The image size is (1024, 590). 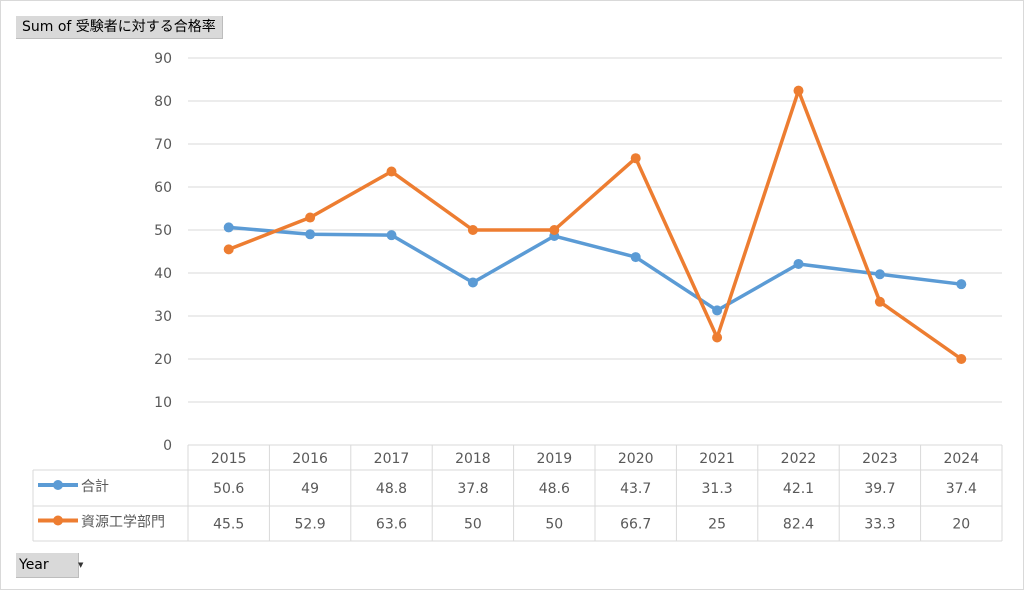 I want to click on x-tick-label: 2024, so click(x=961, y=459).